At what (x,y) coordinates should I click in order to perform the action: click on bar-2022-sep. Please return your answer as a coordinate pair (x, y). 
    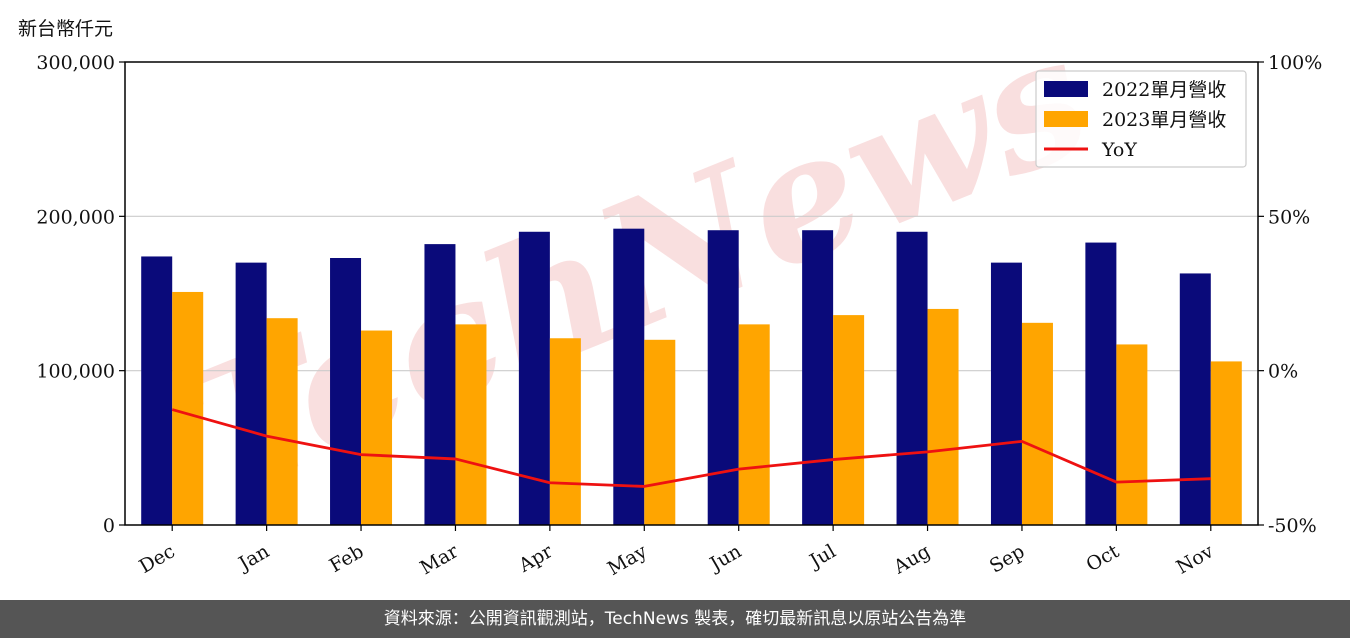
    Looking at the image, I should click on (1006, 393).